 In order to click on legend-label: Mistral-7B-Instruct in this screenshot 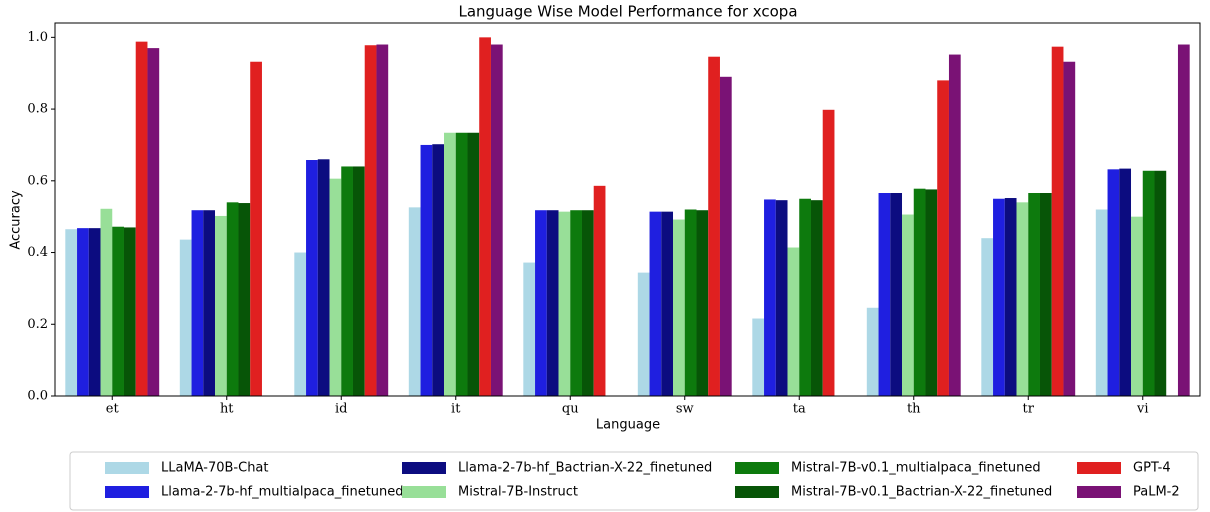, I will do `click(518, 492)`.